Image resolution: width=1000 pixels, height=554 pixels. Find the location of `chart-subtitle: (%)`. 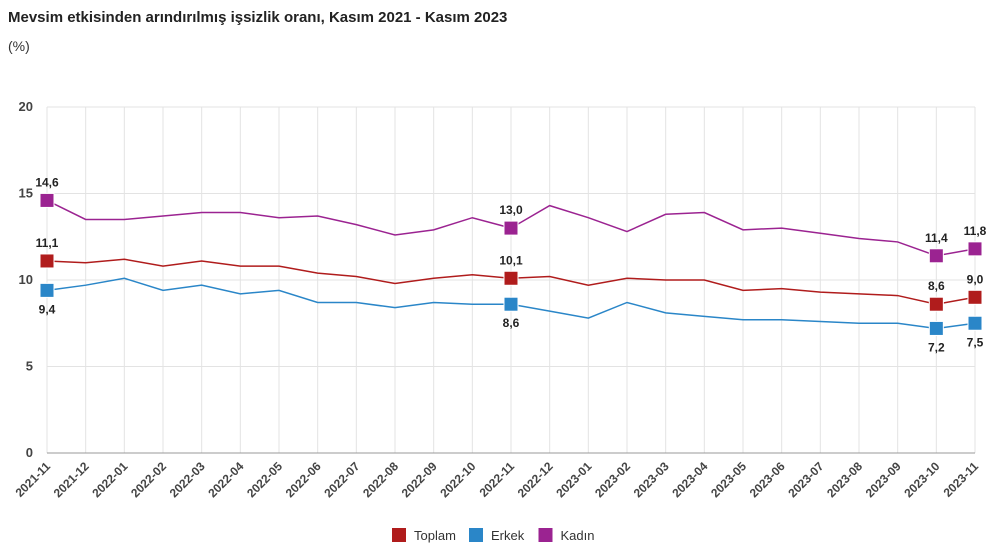

chart-subtitle: (%) is located at coordinates (19, 46).